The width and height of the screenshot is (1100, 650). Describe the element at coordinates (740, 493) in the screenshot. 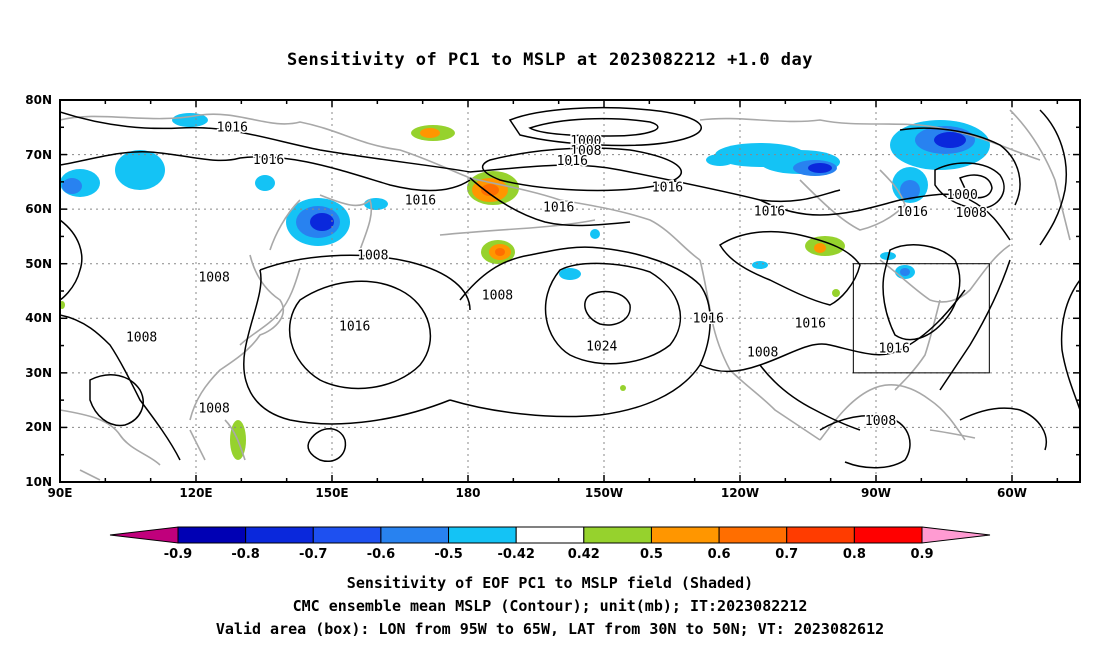

I see `lon-label: 120W` at that location.